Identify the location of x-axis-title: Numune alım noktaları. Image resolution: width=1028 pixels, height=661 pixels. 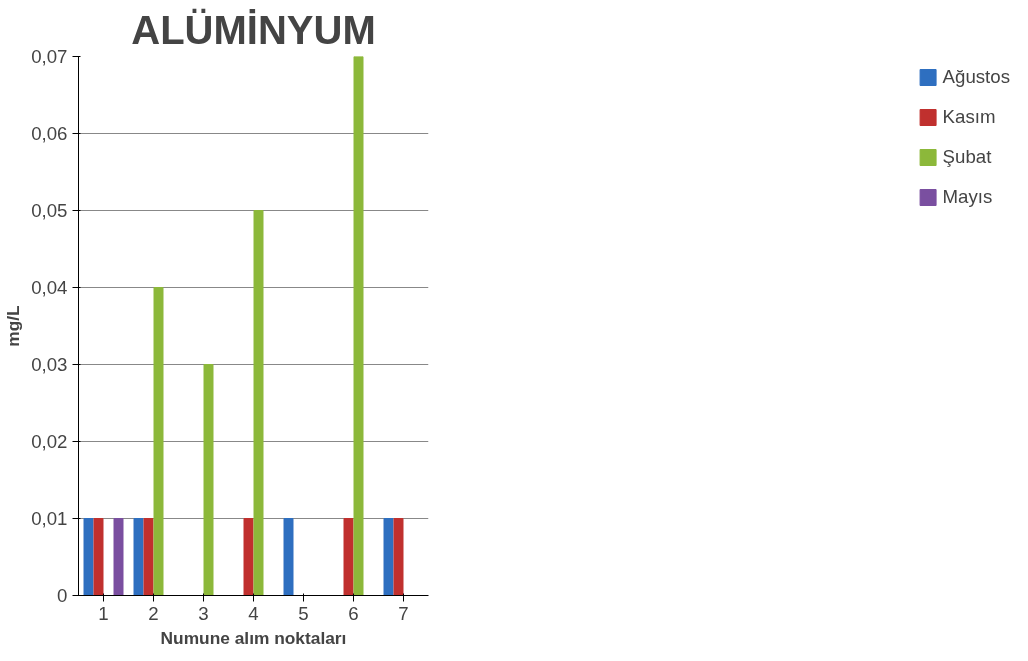
(253, 637).